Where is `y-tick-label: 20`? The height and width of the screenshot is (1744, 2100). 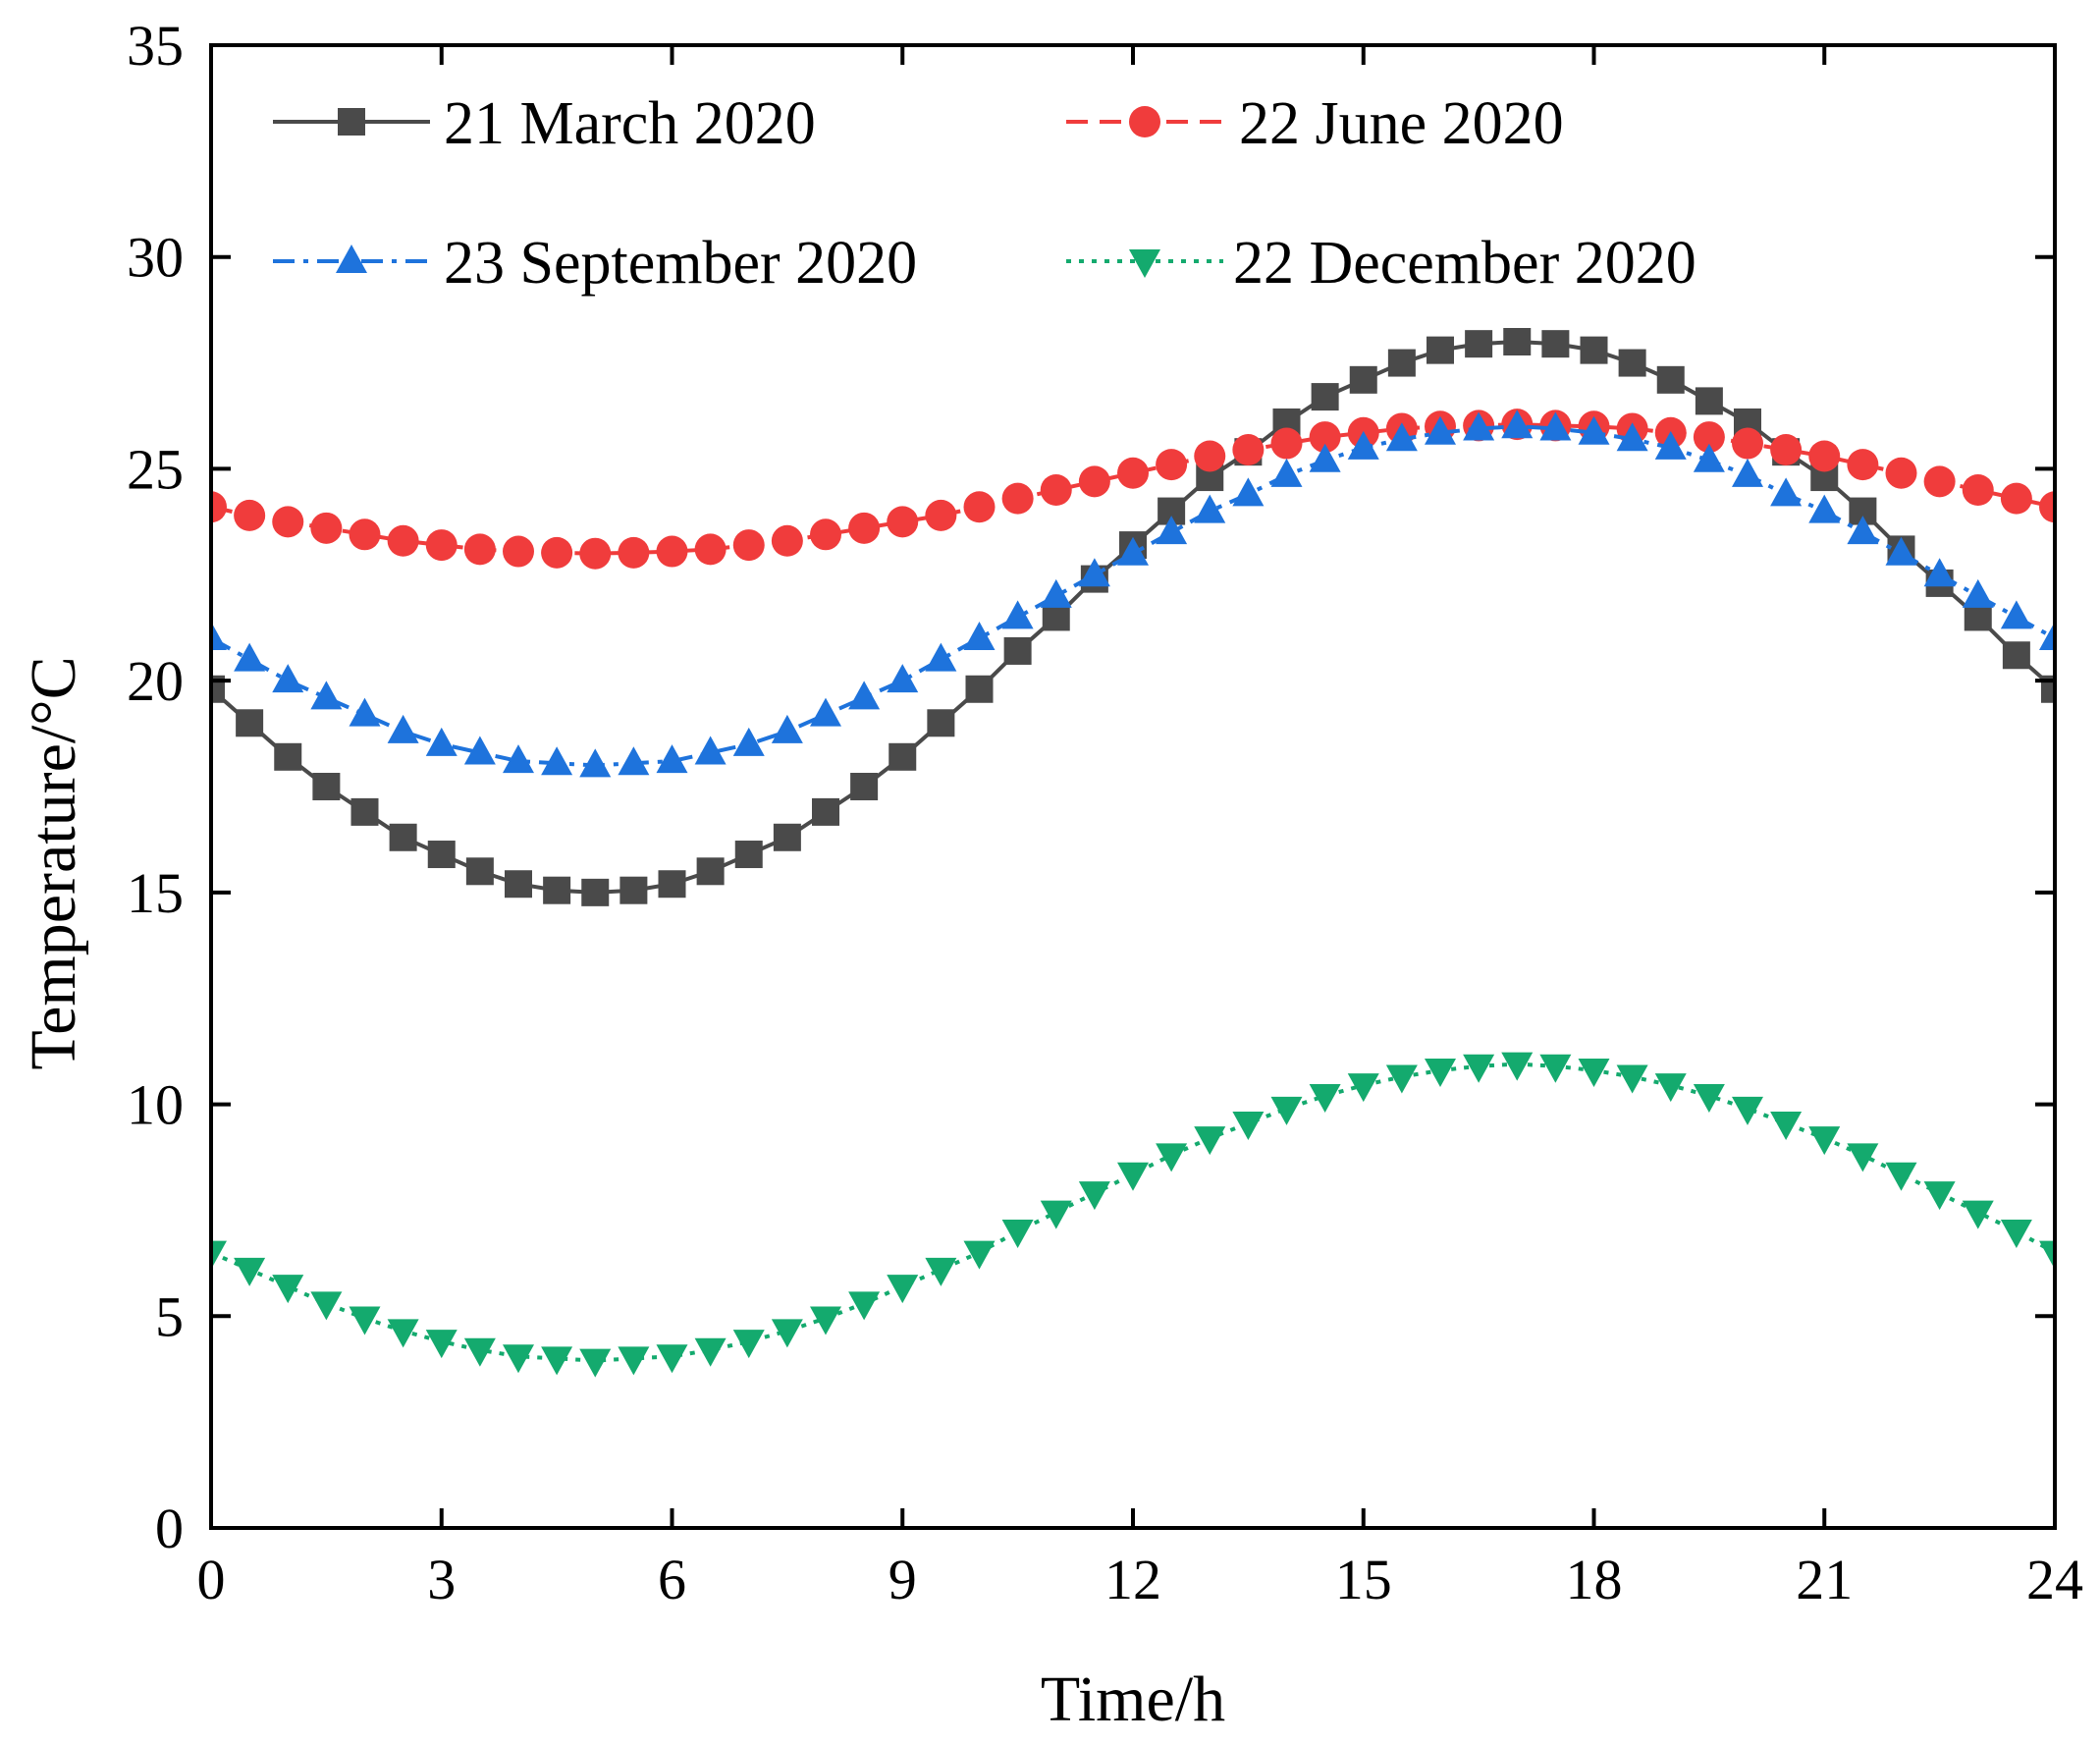 y-tick-label: 20 is located at coordinates (155, 681).